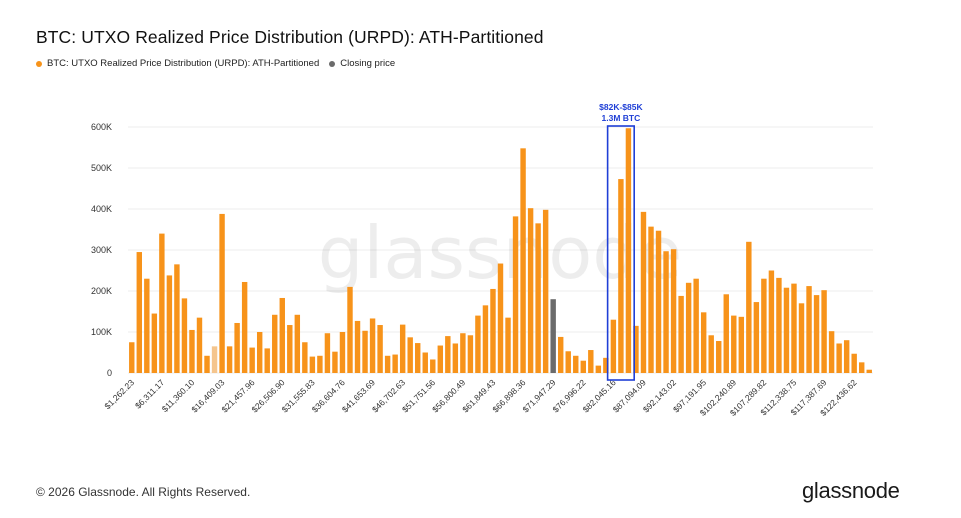 The width and height of the screenshot is (961, 518). I want to click on bar-closing-price, so click(553, 336).